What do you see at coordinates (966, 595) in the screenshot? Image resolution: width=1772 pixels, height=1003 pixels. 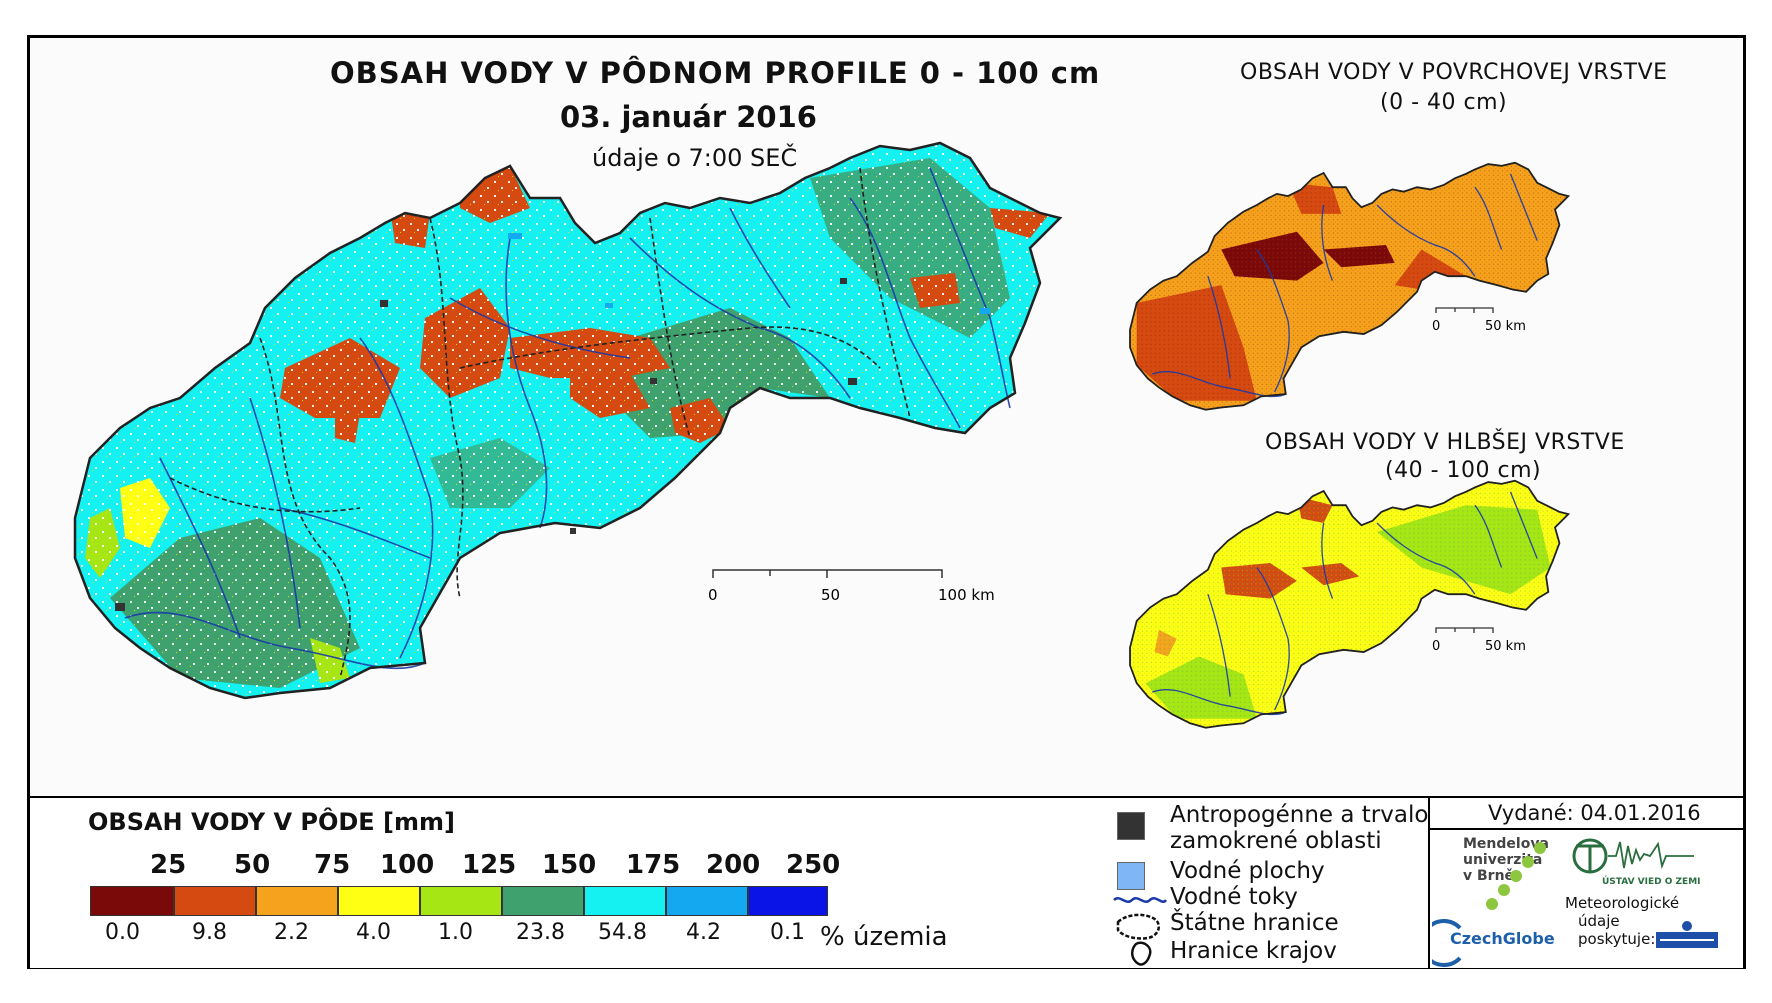 I see `main-scale-label-100: 100 km` at bounding box center [966, 595].